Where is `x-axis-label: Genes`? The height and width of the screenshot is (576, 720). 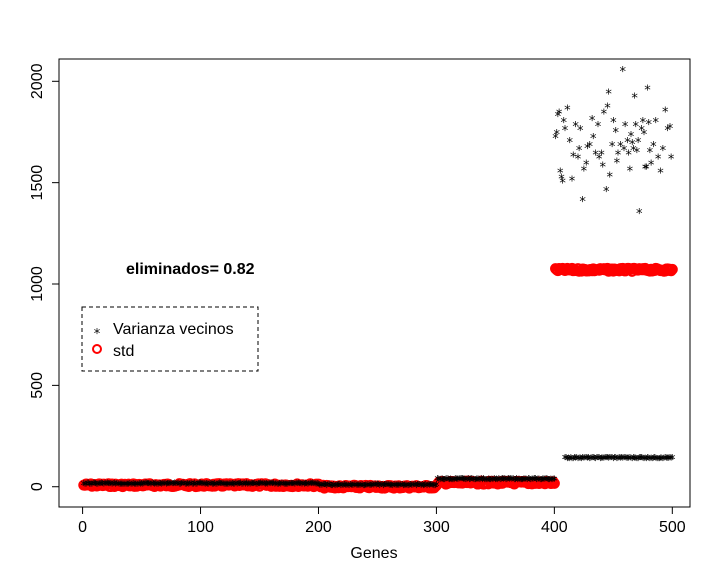 x-axis-label: Genes is located at coordinates (373, 553).